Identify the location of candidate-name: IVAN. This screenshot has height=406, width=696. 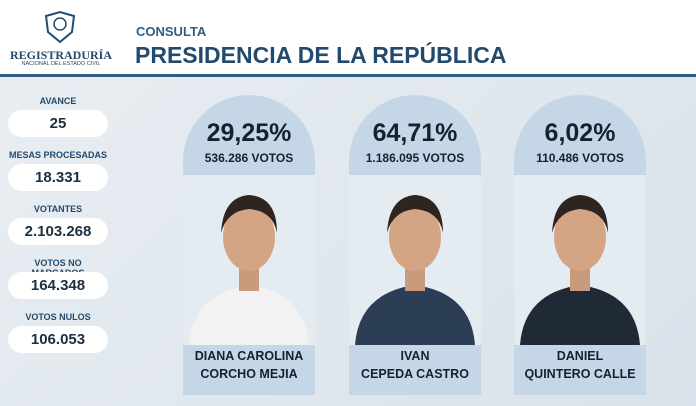
(415, 356).